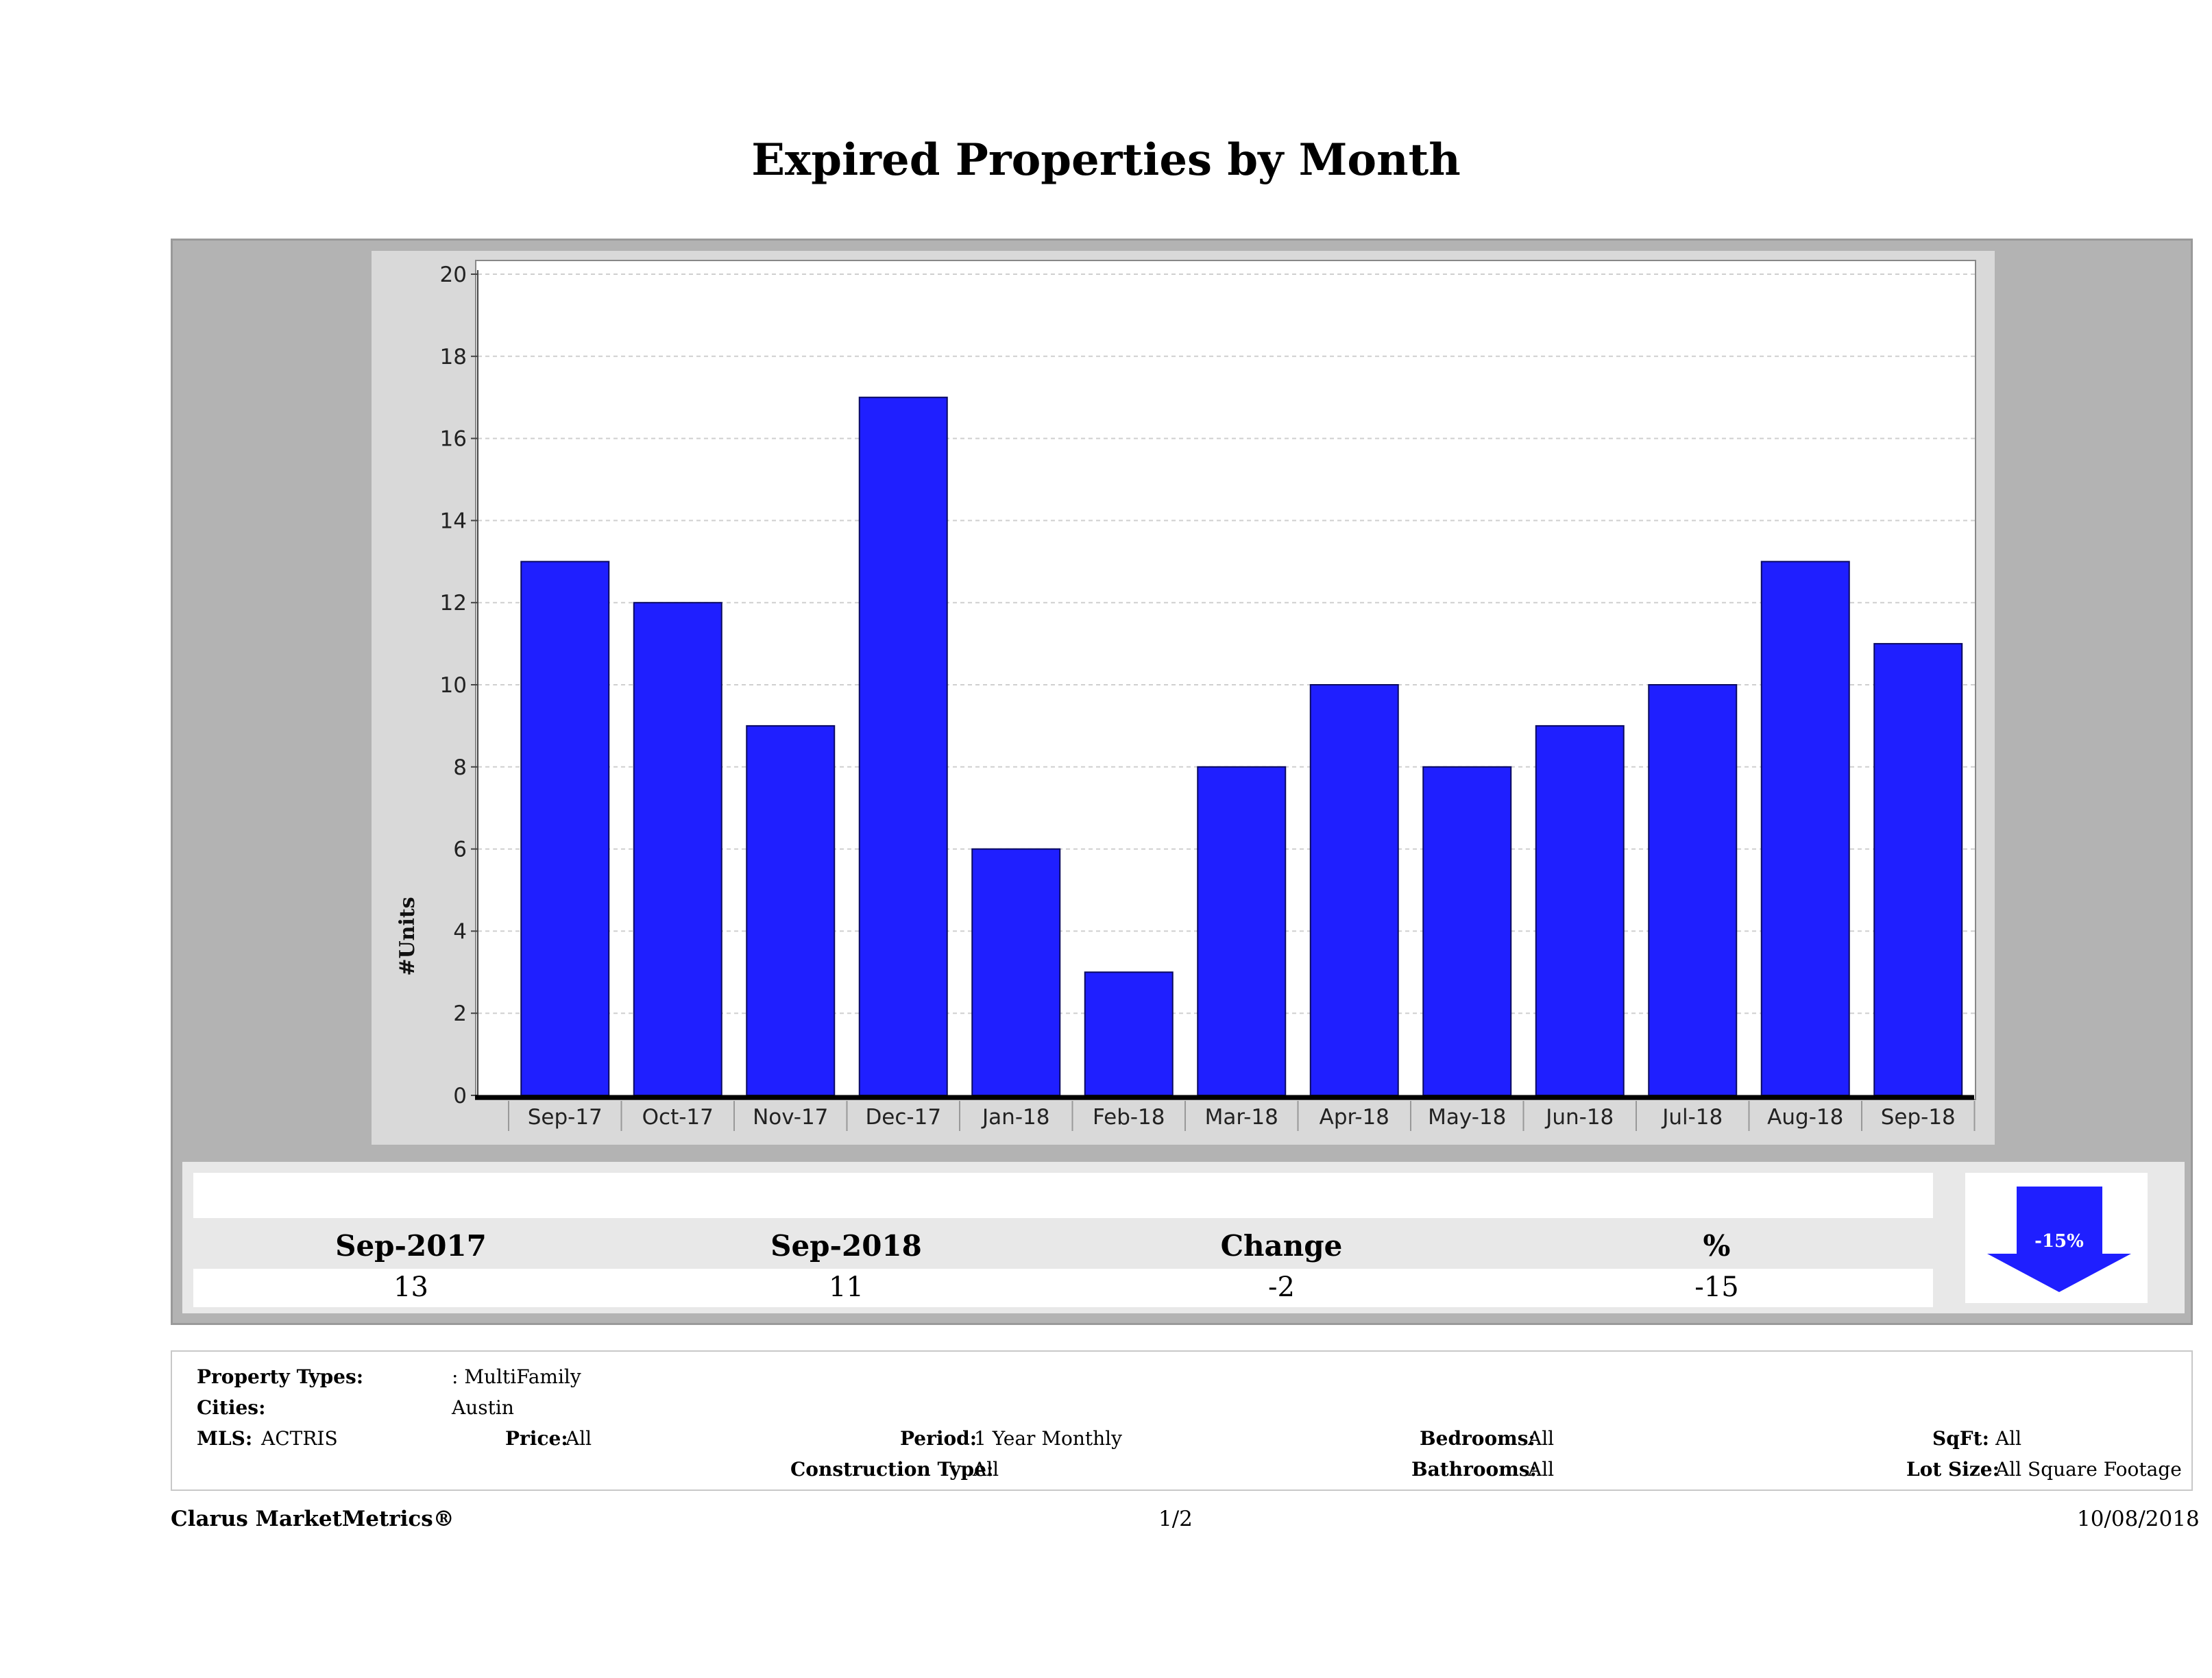 Image resolution: width=2212 pixels, height=1678 pixels. I want to click on price-label: Price:, so click(536, 1438).